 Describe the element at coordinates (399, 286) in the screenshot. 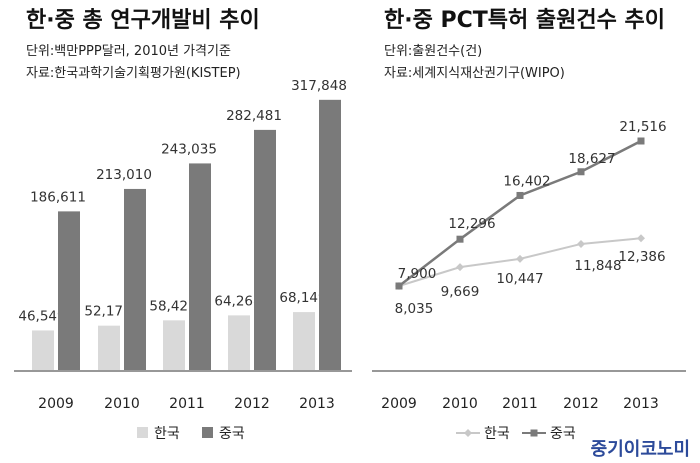

I see `point-china-2009` at that location.